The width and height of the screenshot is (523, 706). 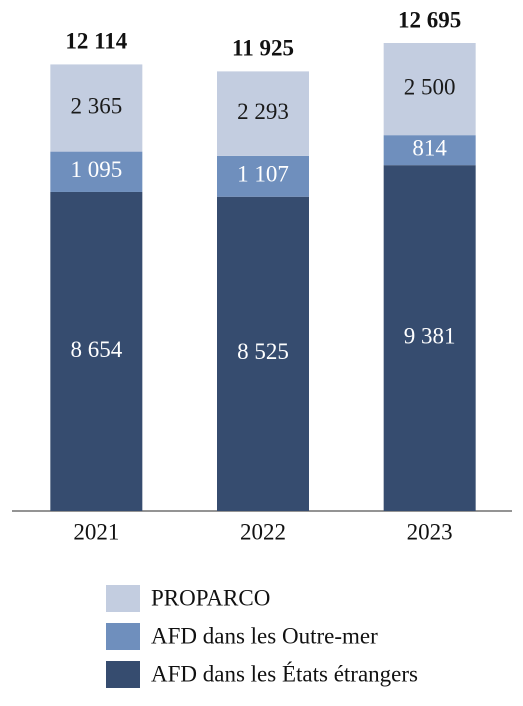 I want to click on value-label: 8 654, so click(x=96, y=349).